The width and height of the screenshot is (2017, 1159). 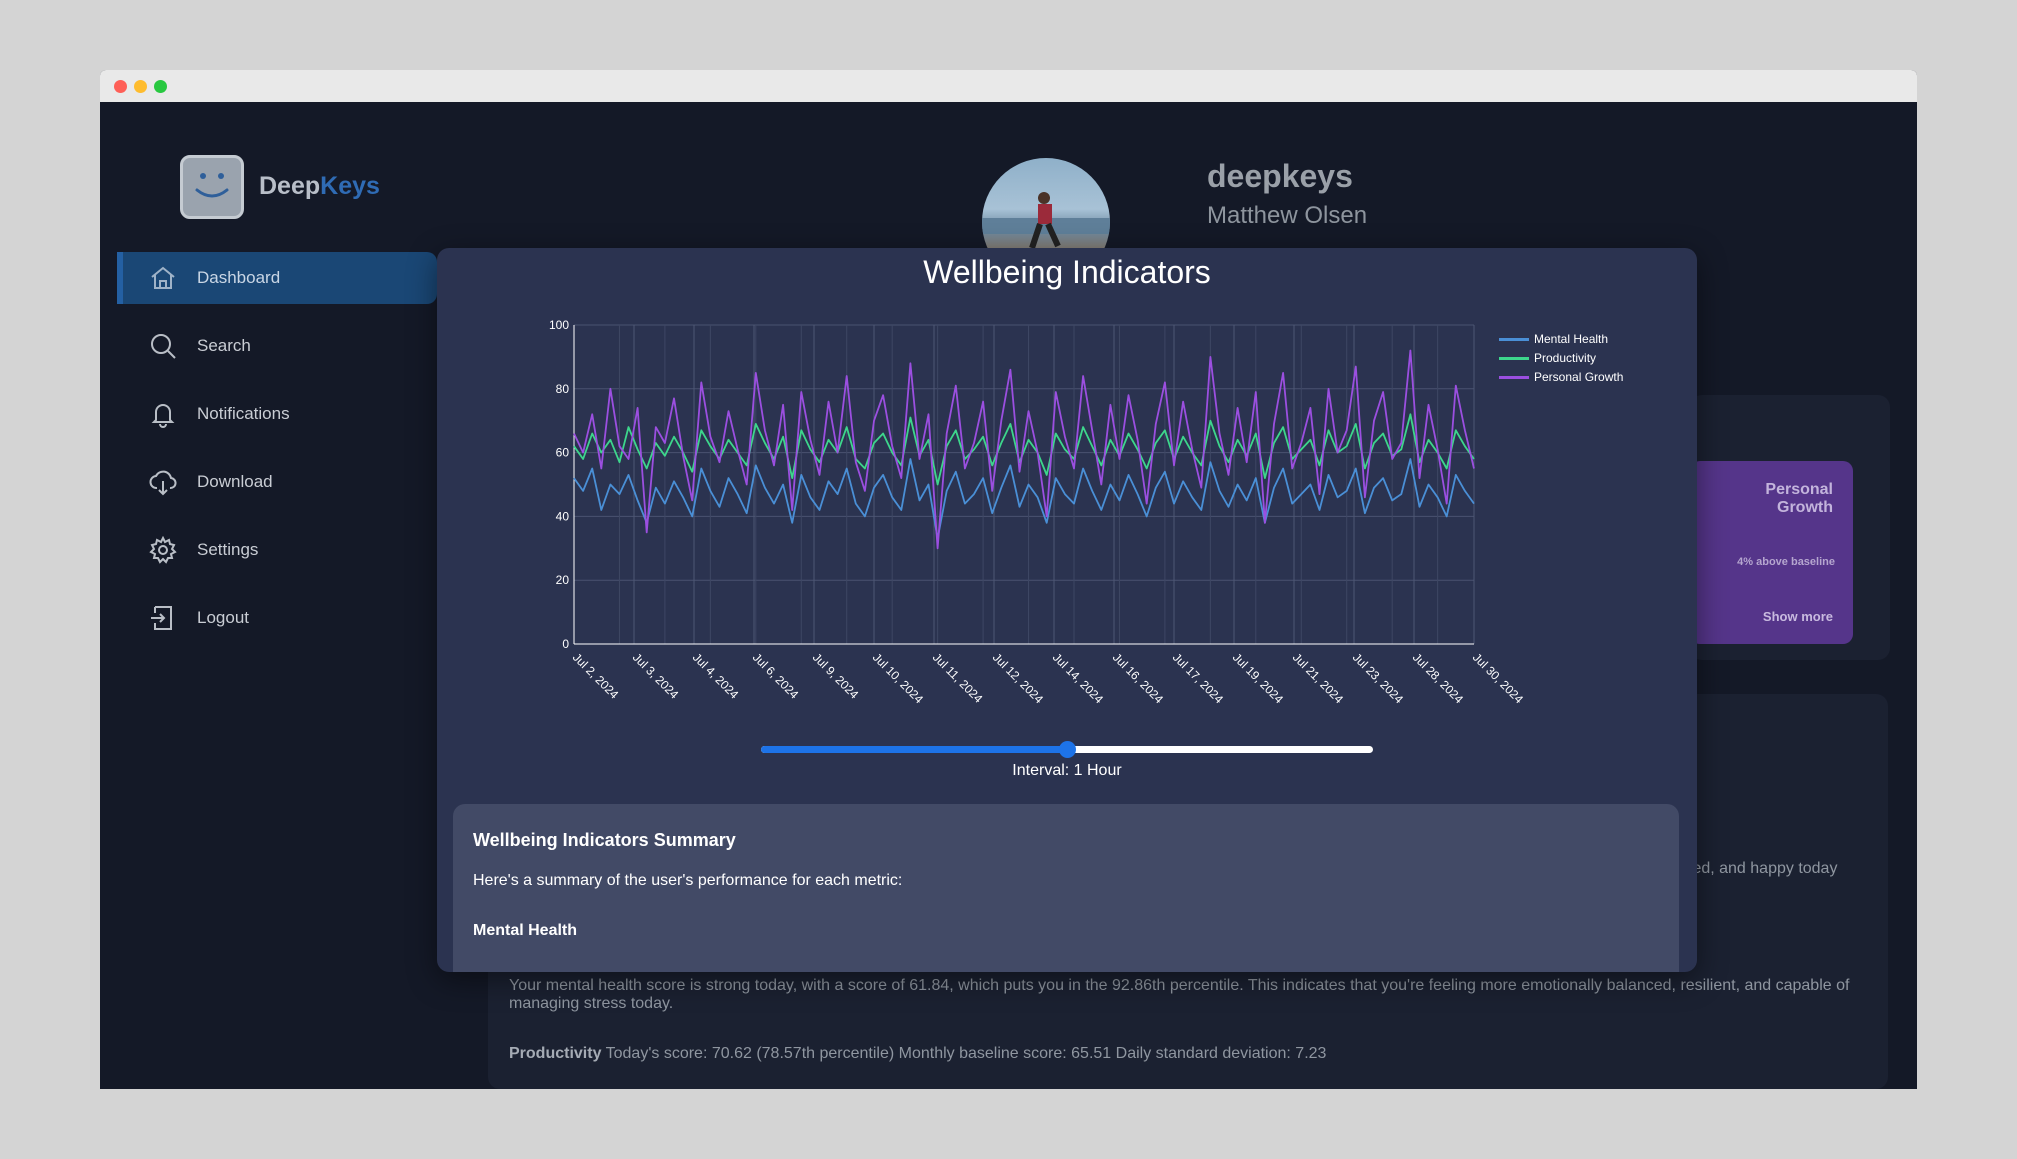 I want to click on series-line-mental-health, so click(x=1024, y=499).